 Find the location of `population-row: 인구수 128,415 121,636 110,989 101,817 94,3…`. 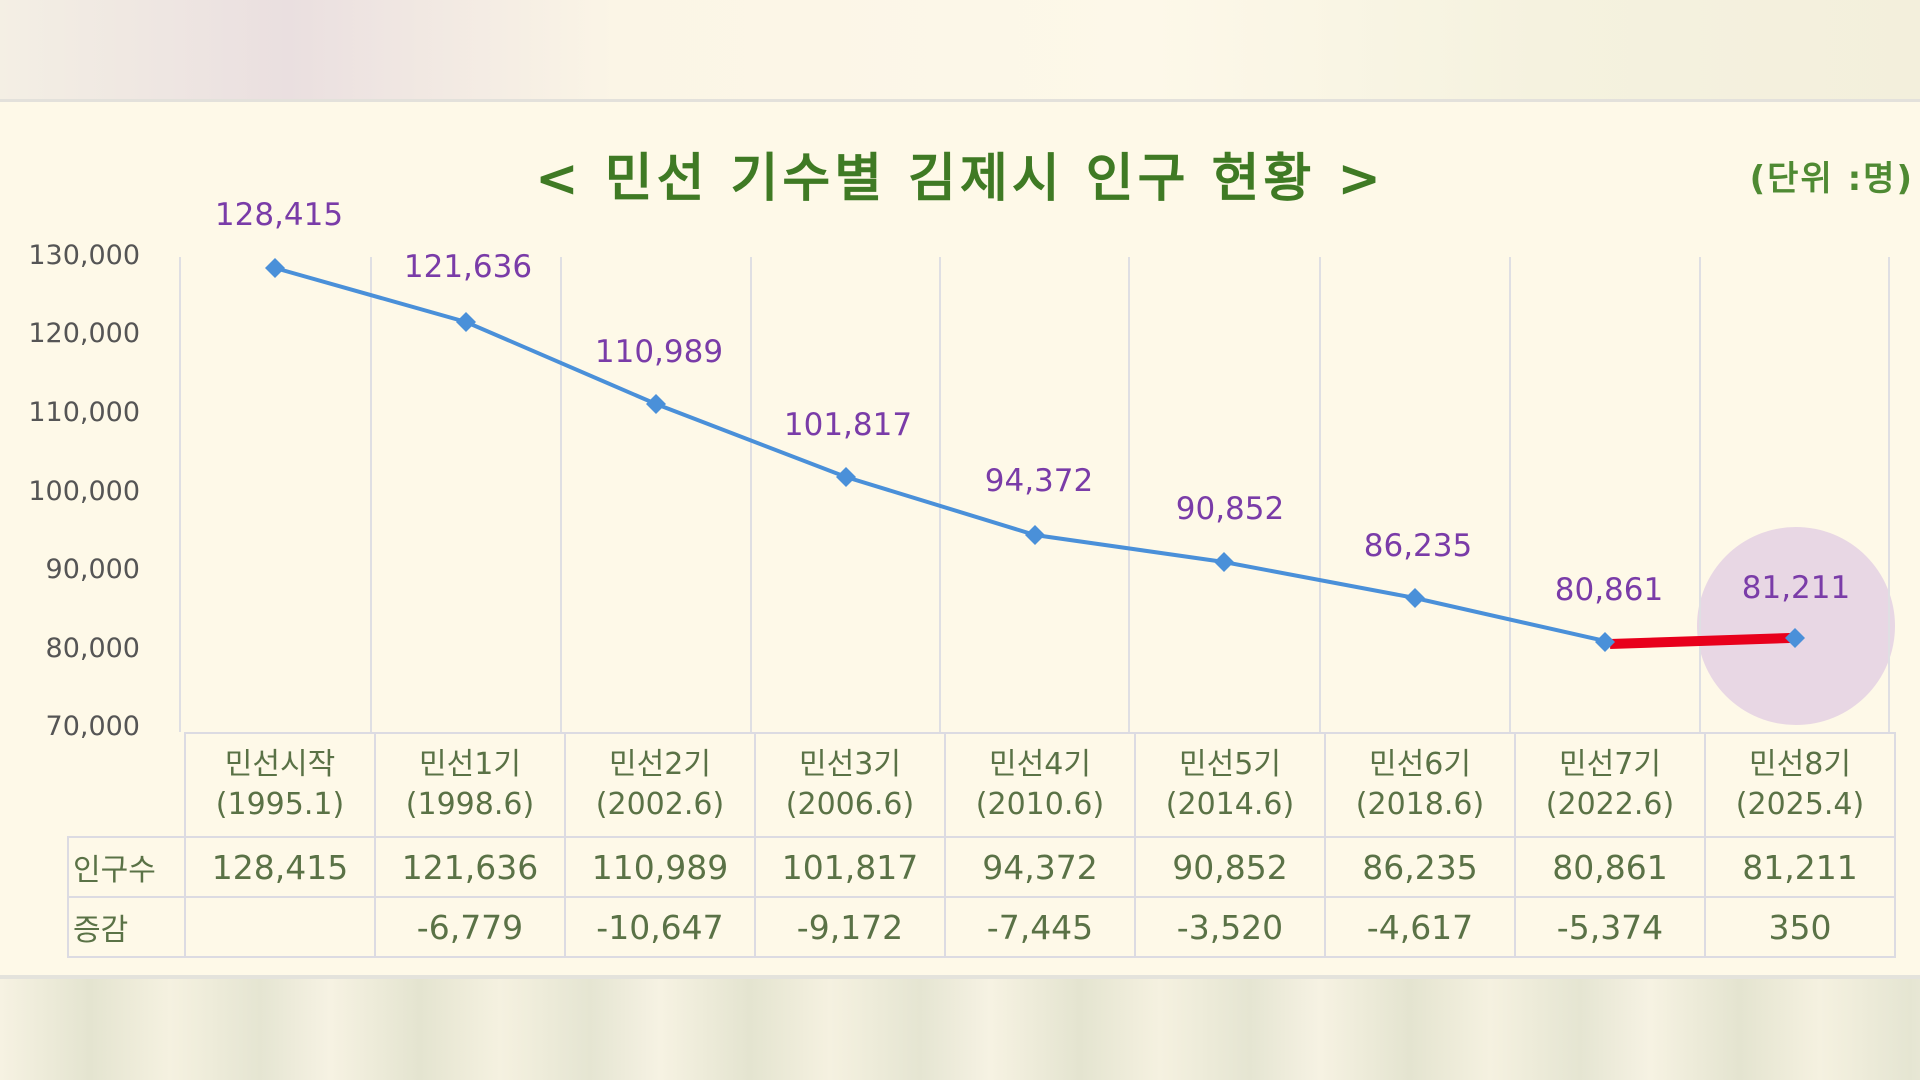

population-row: 인구수 128,415 121,636 110,989 101,817 94,3… is located at coordinates (981, 867).